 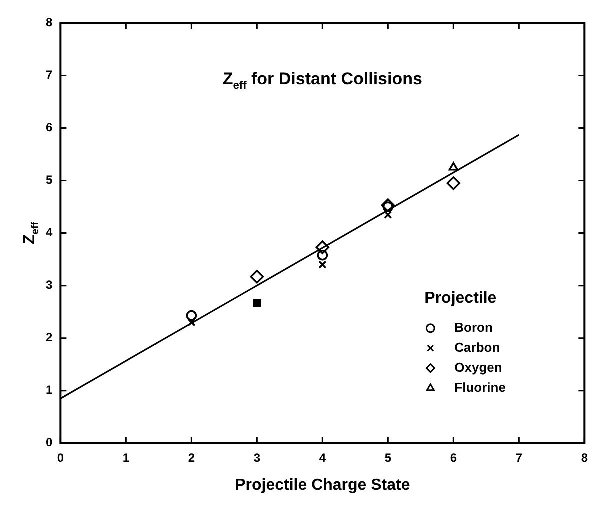 What do you see at coordinates (322, 457) in the screenshot?
I see `x-tick-label: 4` at bounding box center [322, 457].